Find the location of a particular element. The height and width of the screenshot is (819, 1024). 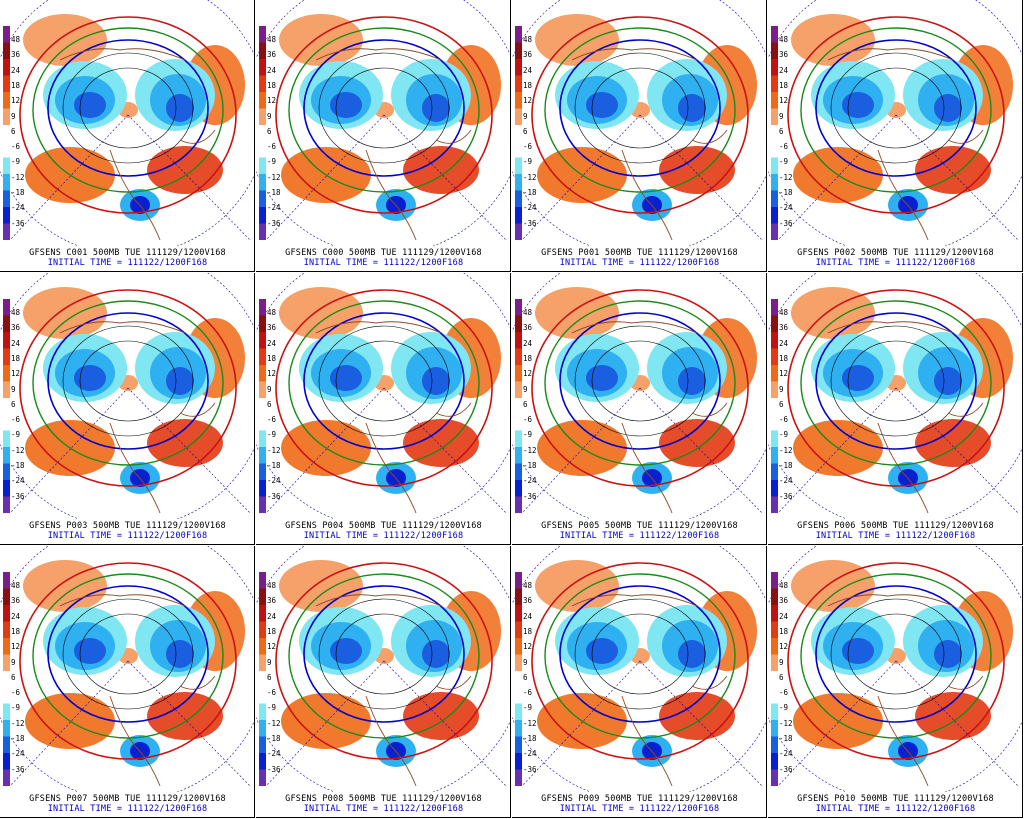

panel-title: GFSENS P005 500MB TUE 111129/1200V168 is located at coordinates (639, 526).